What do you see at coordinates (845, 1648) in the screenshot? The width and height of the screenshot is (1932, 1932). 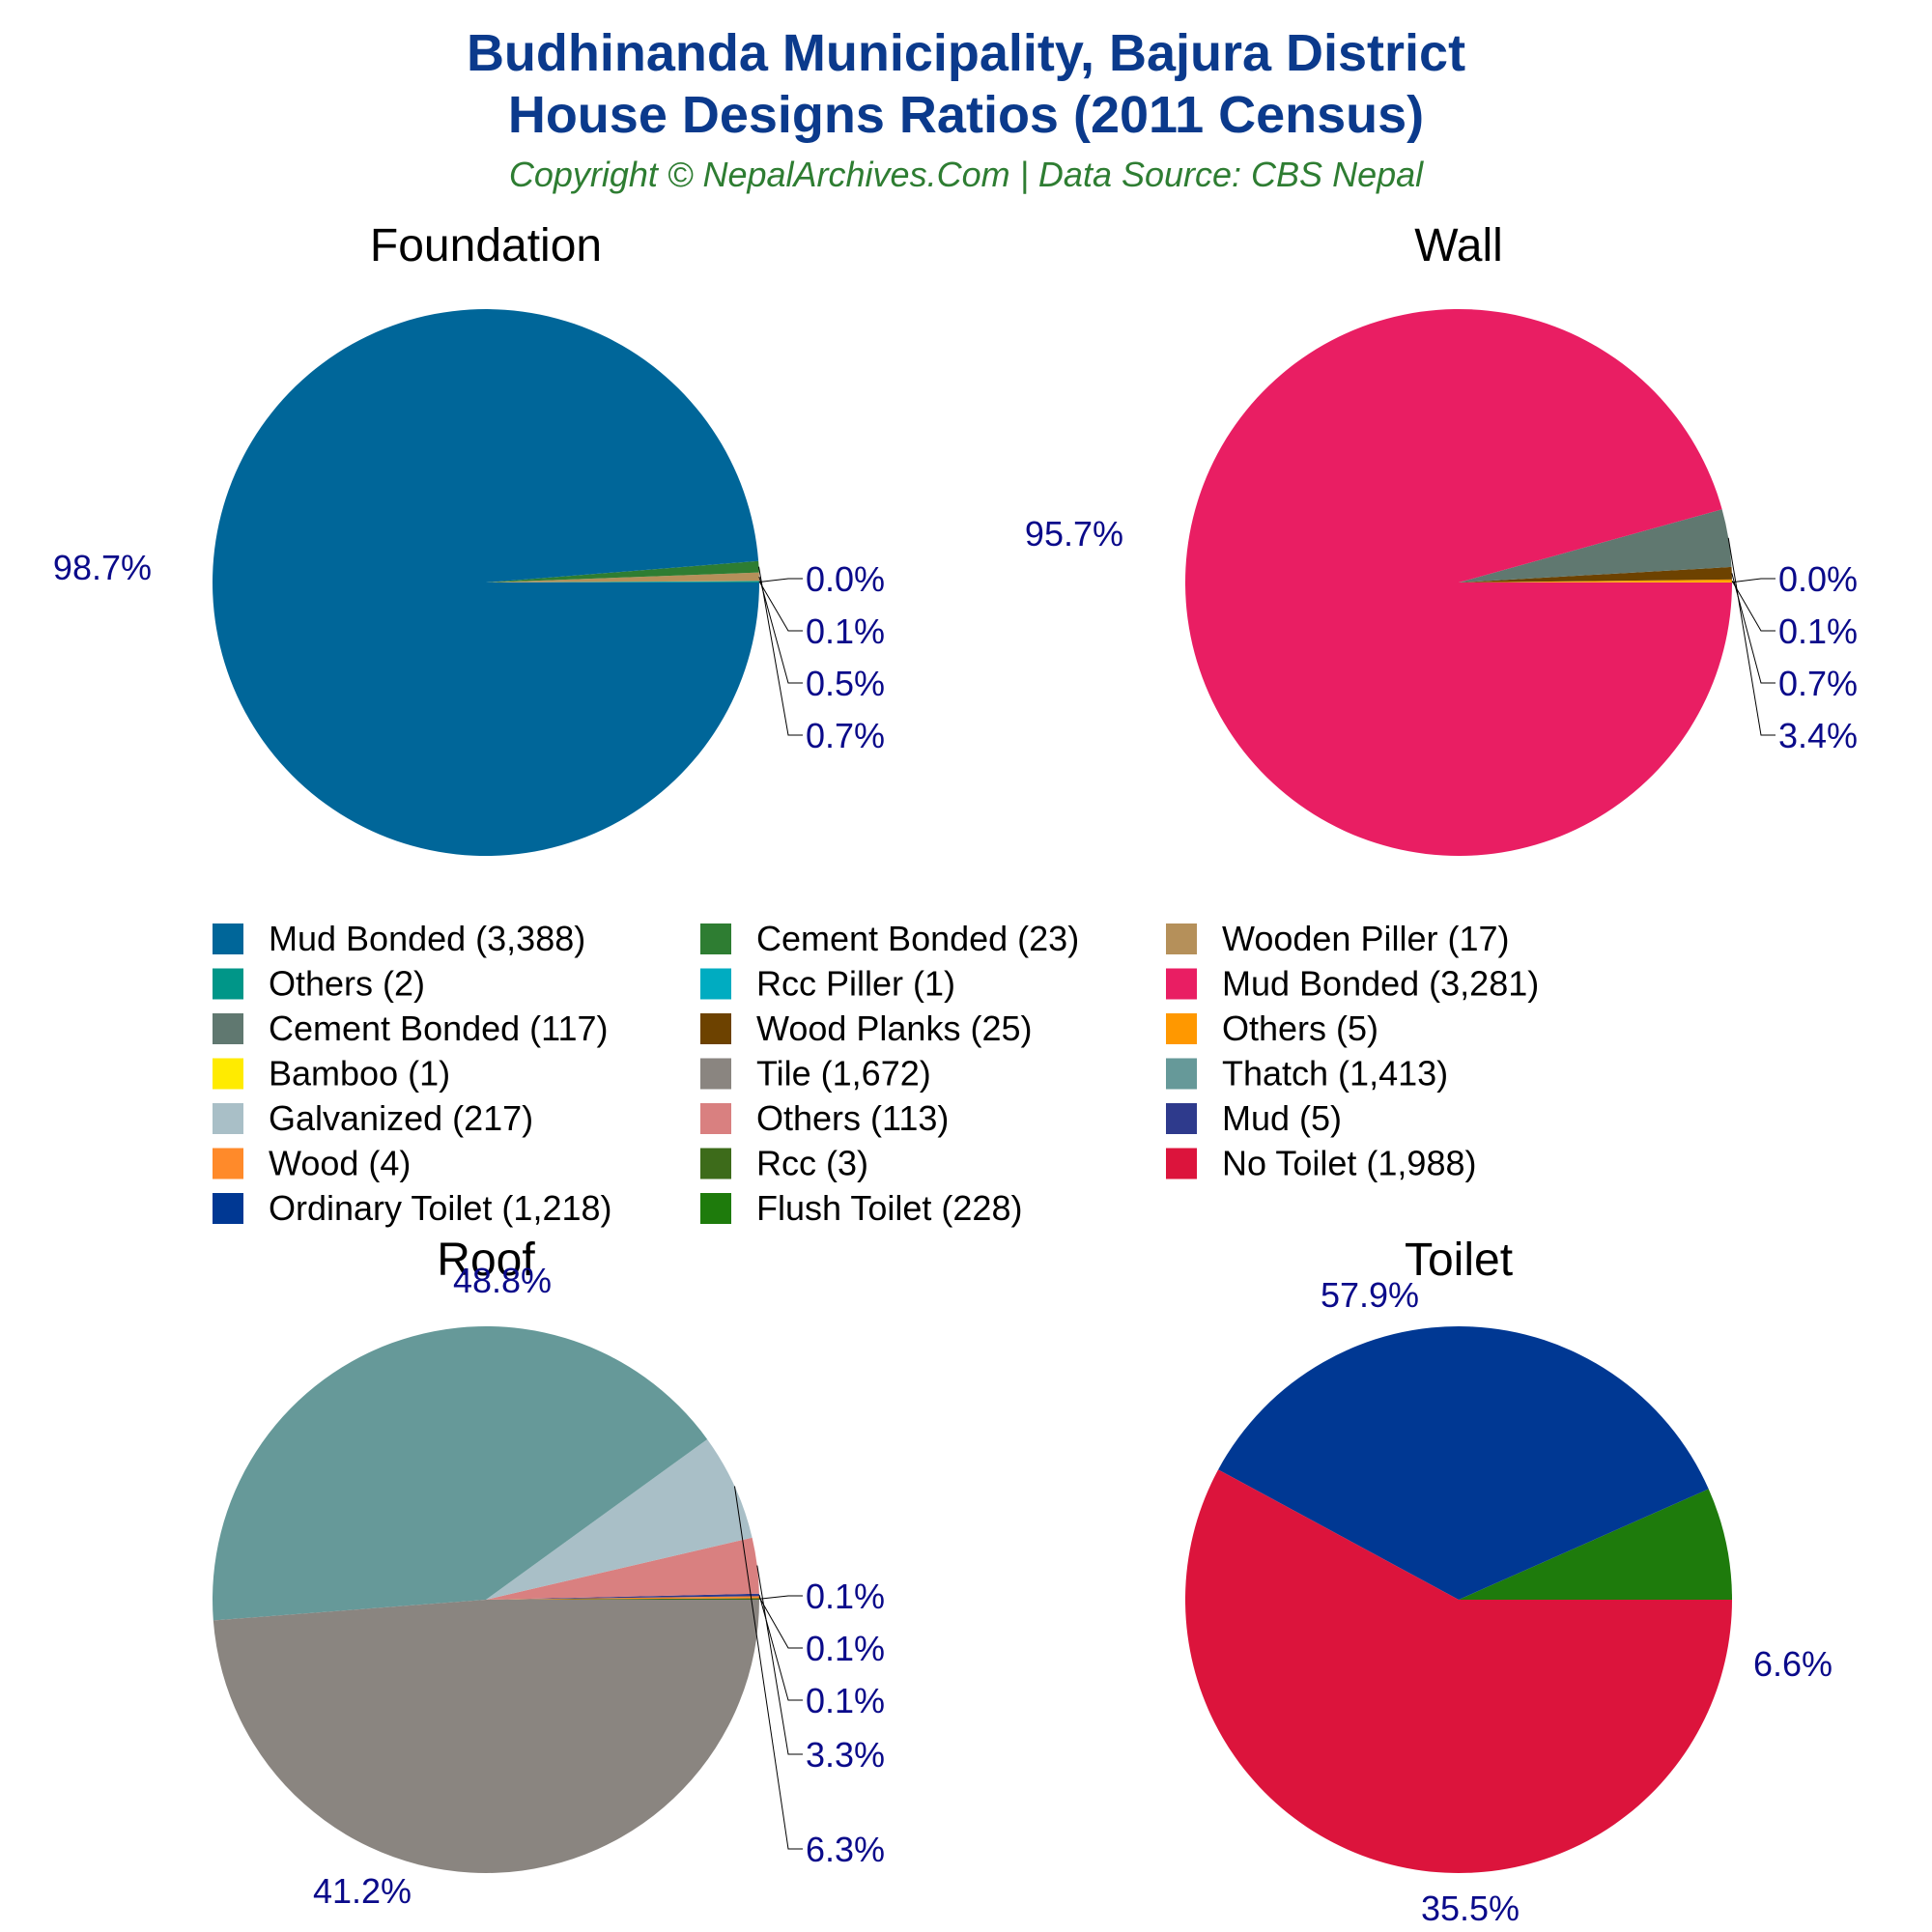 I see `pct-label-roof-wood: 0.1%` at bounding box center [845, 1648].